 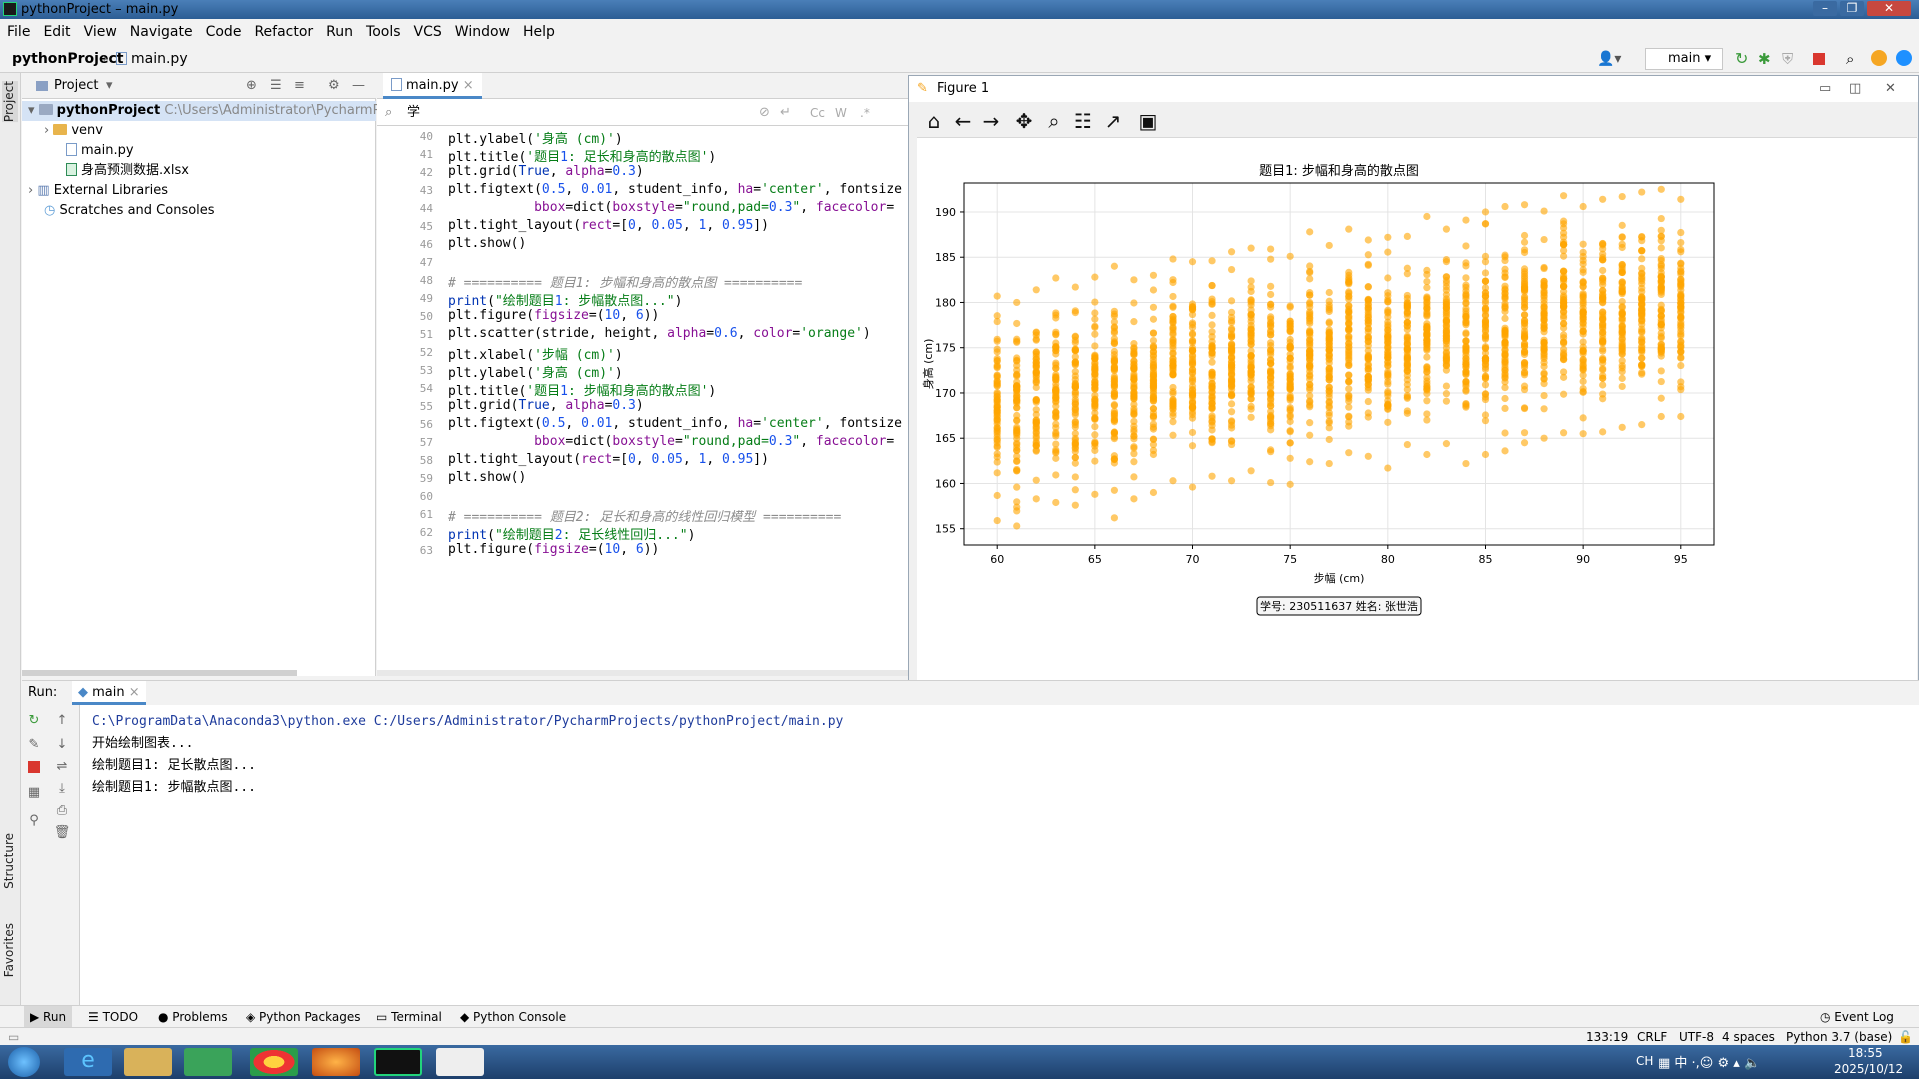 What do you see at coordinates (1709, 1063) in the screenshot?
I see `tray-icons: ▦ 中 ·,☺ ⚙ ▴ 🔈` at bounding box center [1709, 1063].